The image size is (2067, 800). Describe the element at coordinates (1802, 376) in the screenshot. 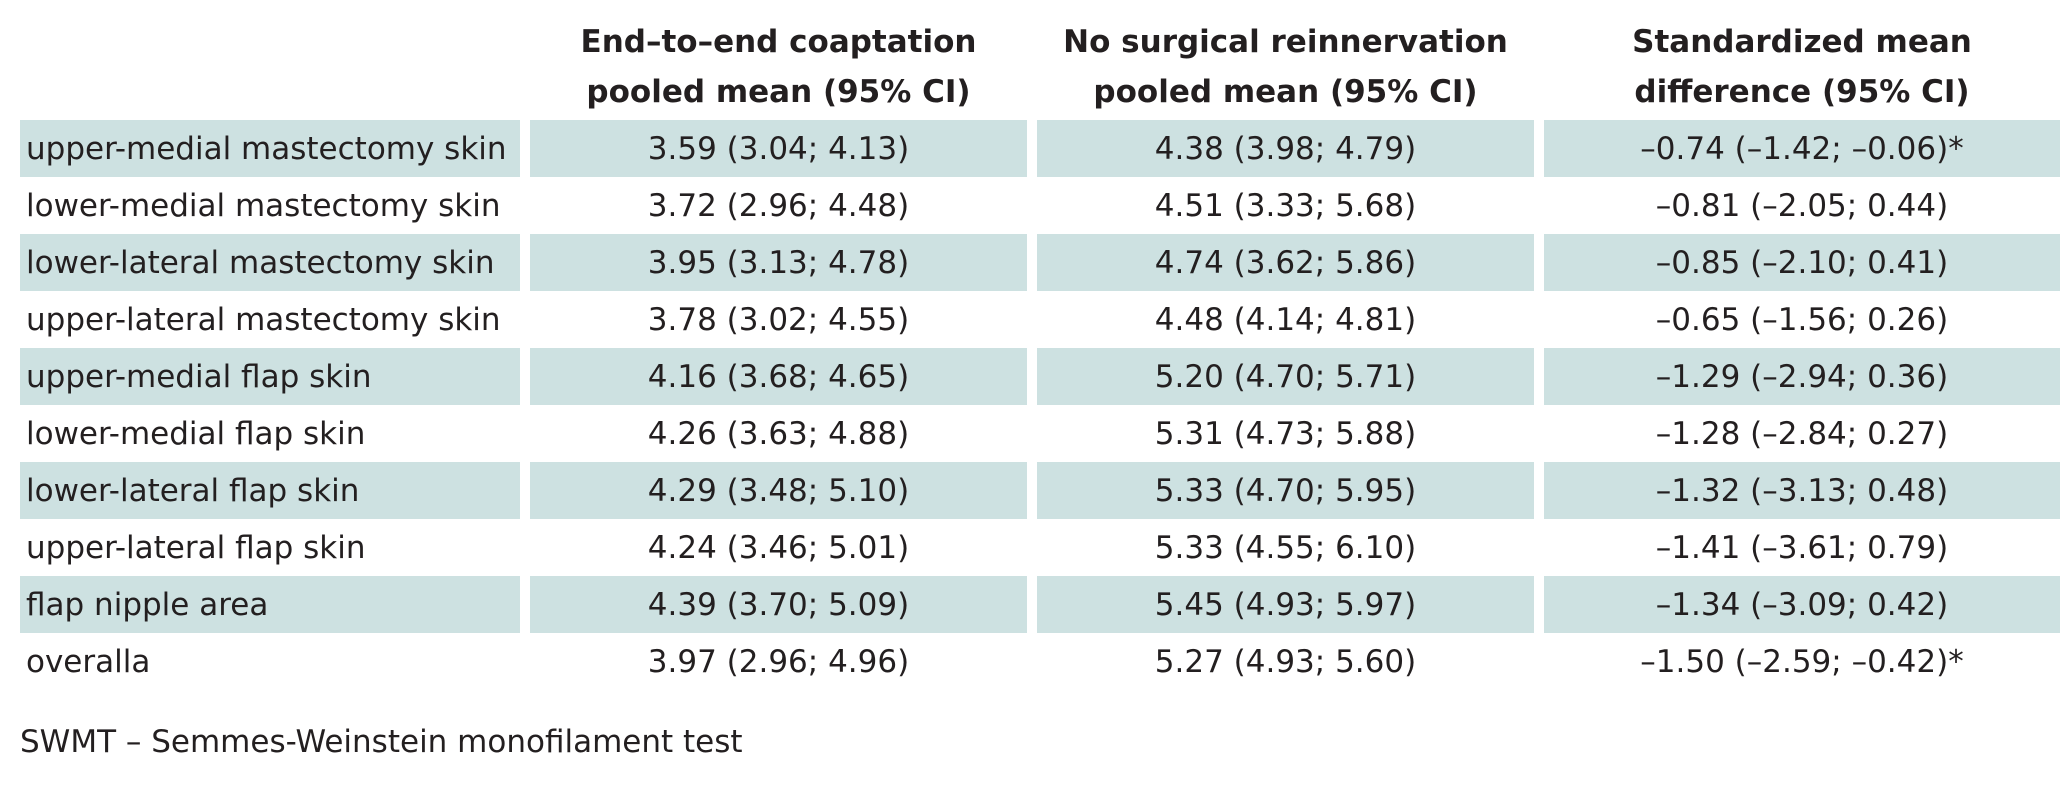

I see `cell-smd: –1.29 (–2.94; 0.36)` at that location.